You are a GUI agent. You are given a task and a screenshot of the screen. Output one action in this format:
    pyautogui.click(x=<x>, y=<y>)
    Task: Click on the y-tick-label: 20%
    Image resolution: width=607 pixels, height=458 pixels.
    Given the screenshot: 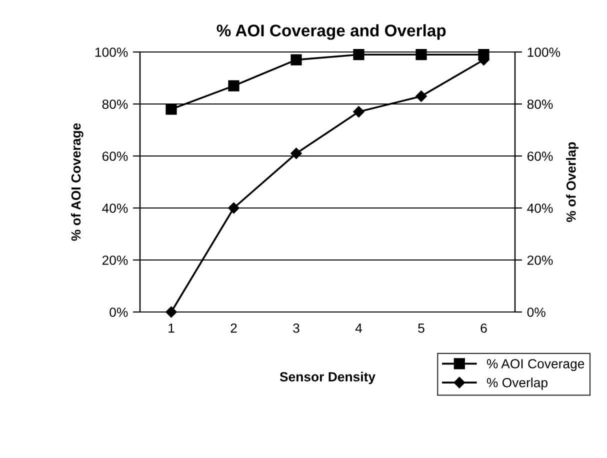 What is the action you would take?
    pyautogui.click(x=115, y=260)
    